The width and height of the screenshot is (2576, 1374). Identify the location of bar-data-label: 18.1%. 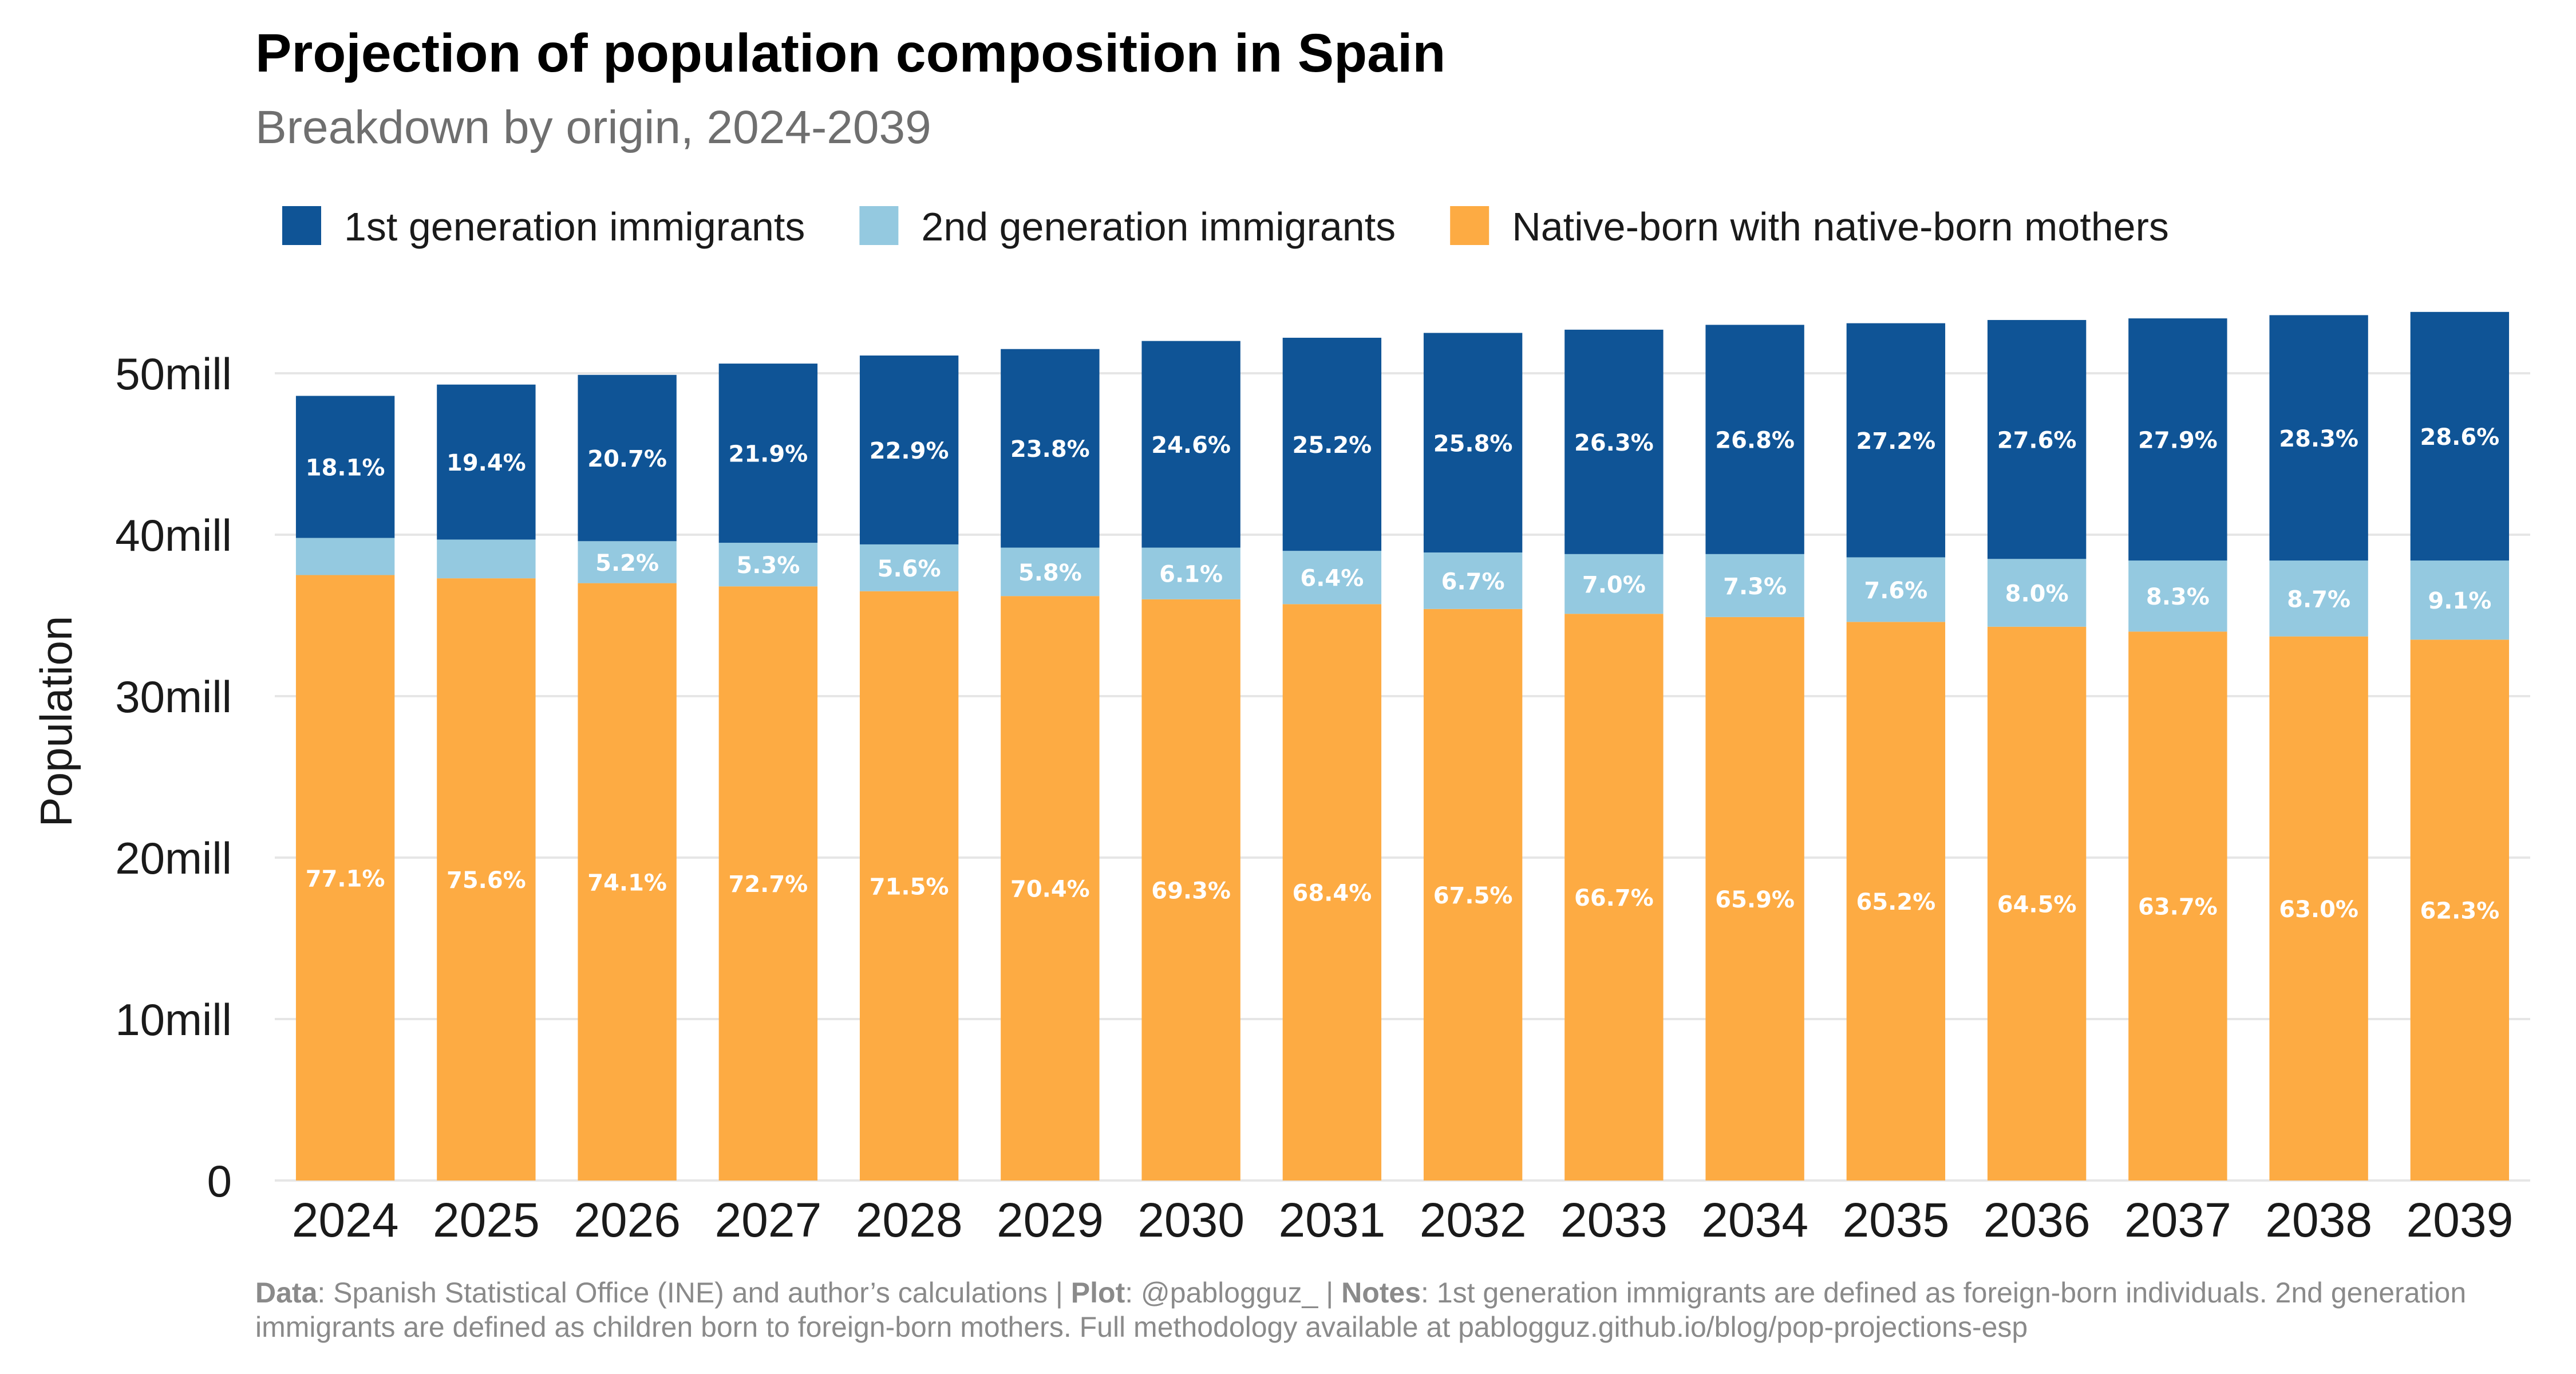
(345, 468).